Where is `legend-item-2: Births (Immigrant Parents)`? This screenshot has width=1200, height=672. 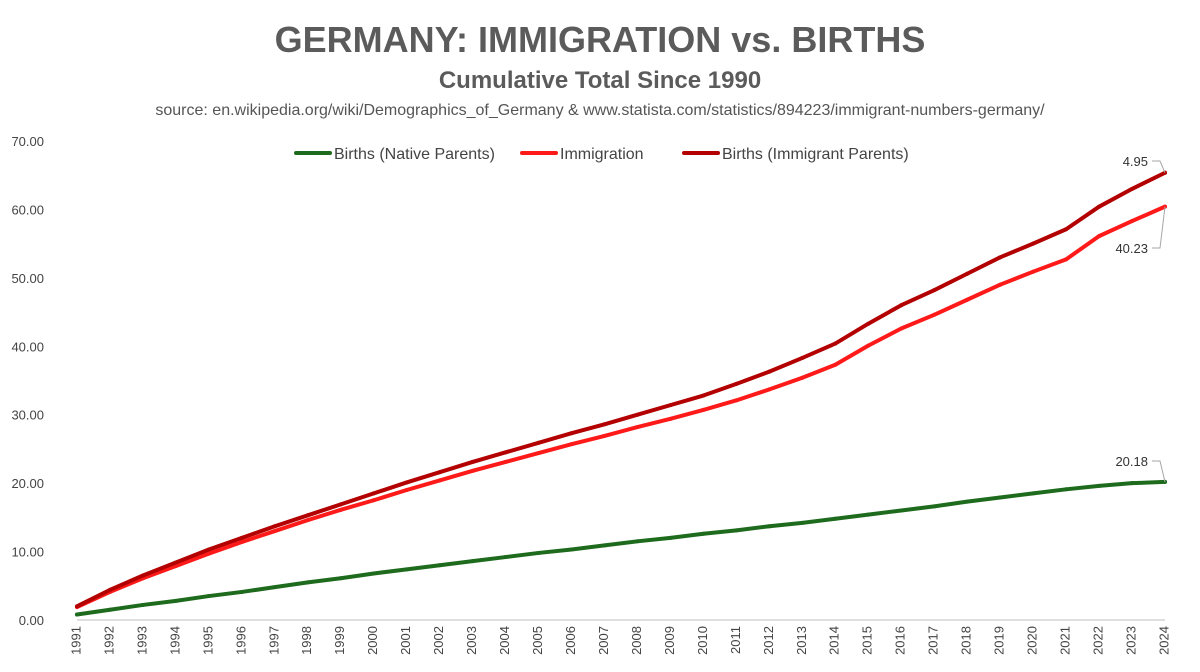 legend-item-2: Births (Immigrant Parents) is located at coordinates (795, 154).